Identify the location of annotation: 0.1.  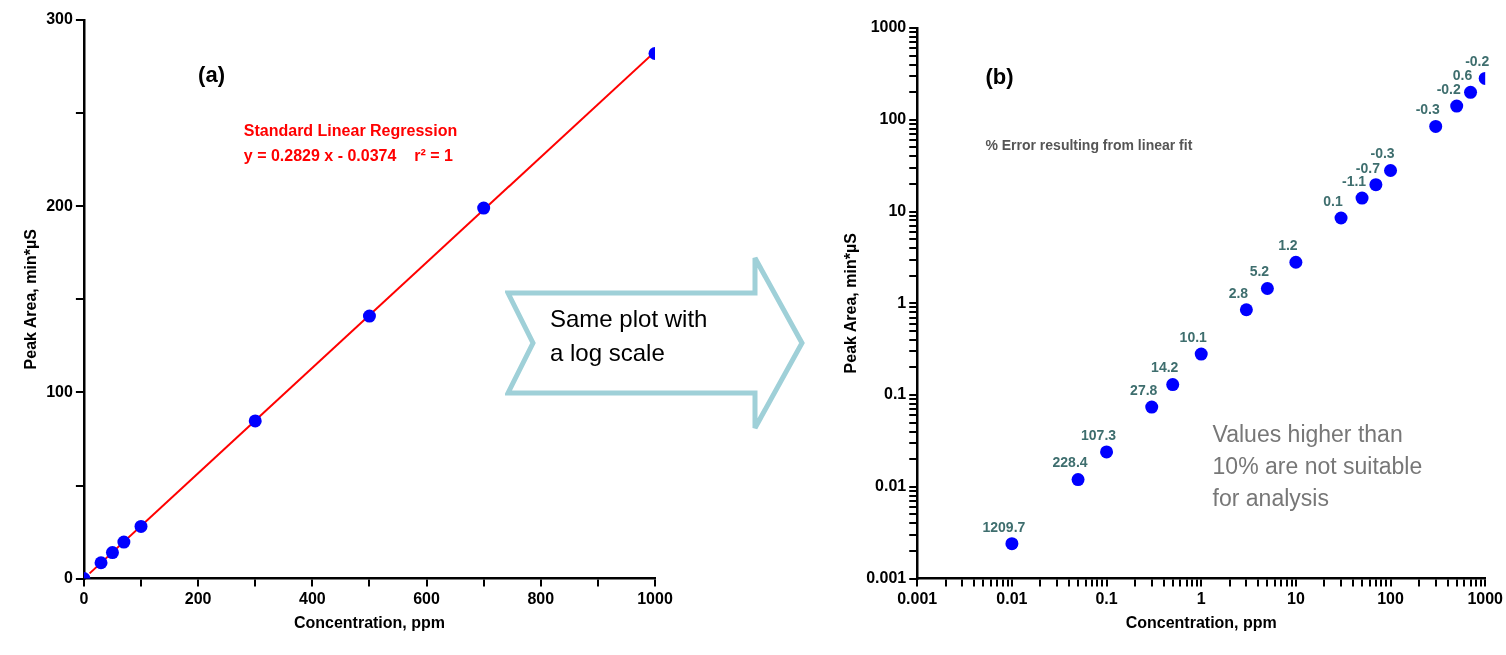
(1333, 200).